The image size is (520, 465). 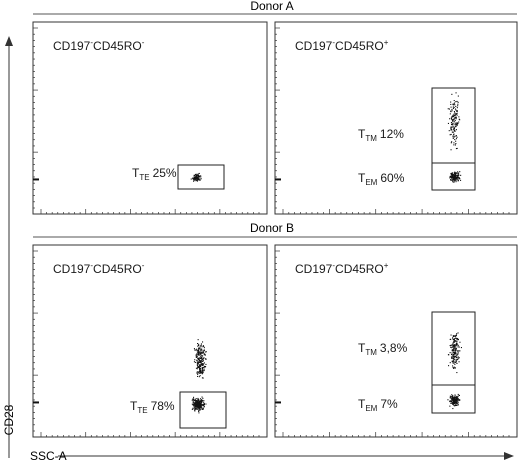 What do you see at coordinates (381, 135) in the screenshot?
I see `gate-label-tm: TTM 12%` at bounding box center [381, 135].